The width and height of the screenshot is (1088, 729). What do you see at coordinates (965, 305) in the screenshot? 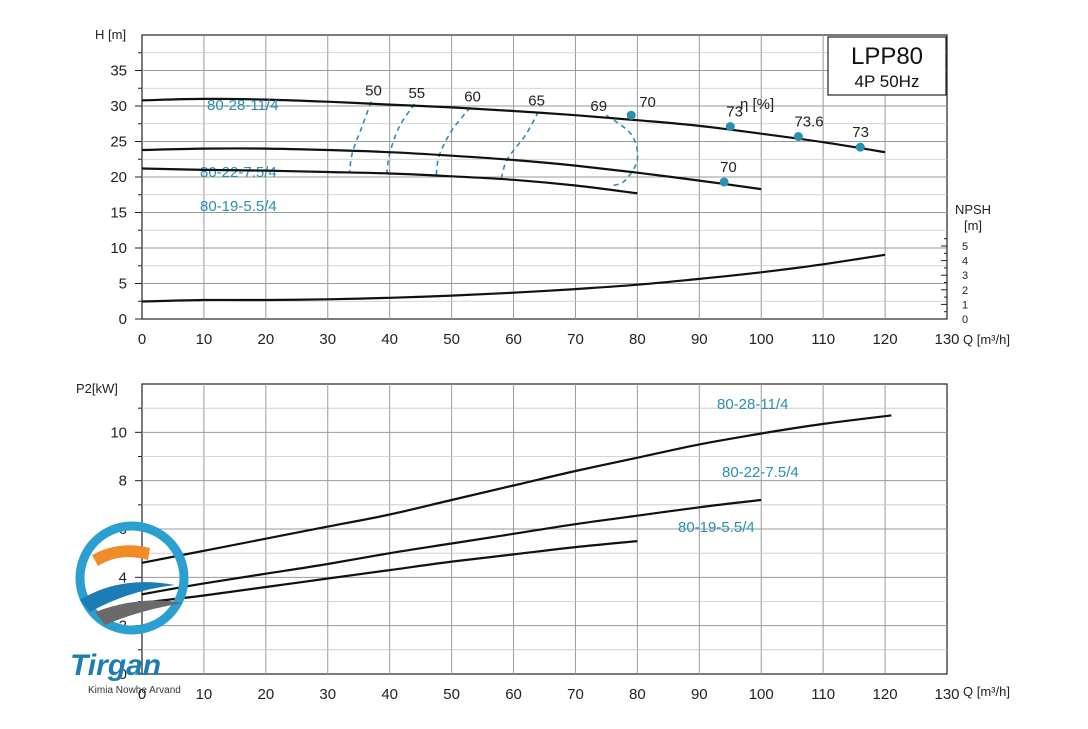
I see `npsh-tick-label: 1` at bounding box center [965, 305].